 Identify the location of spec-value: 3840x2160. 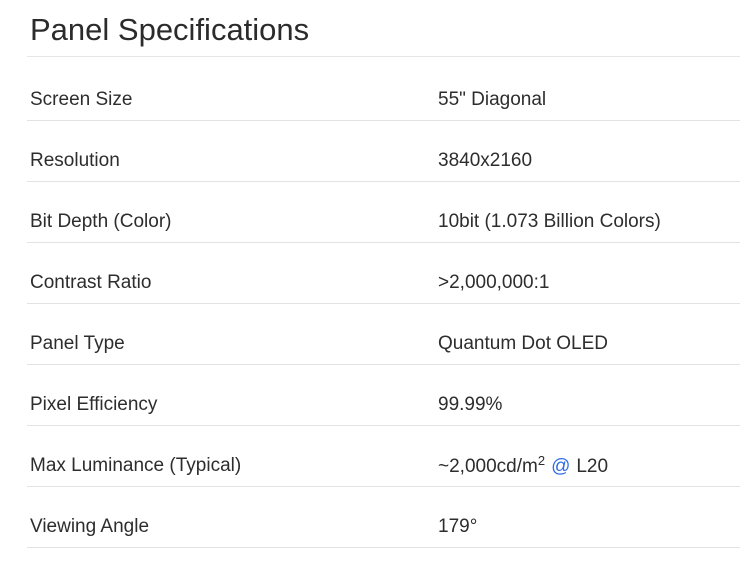
(485, 160).